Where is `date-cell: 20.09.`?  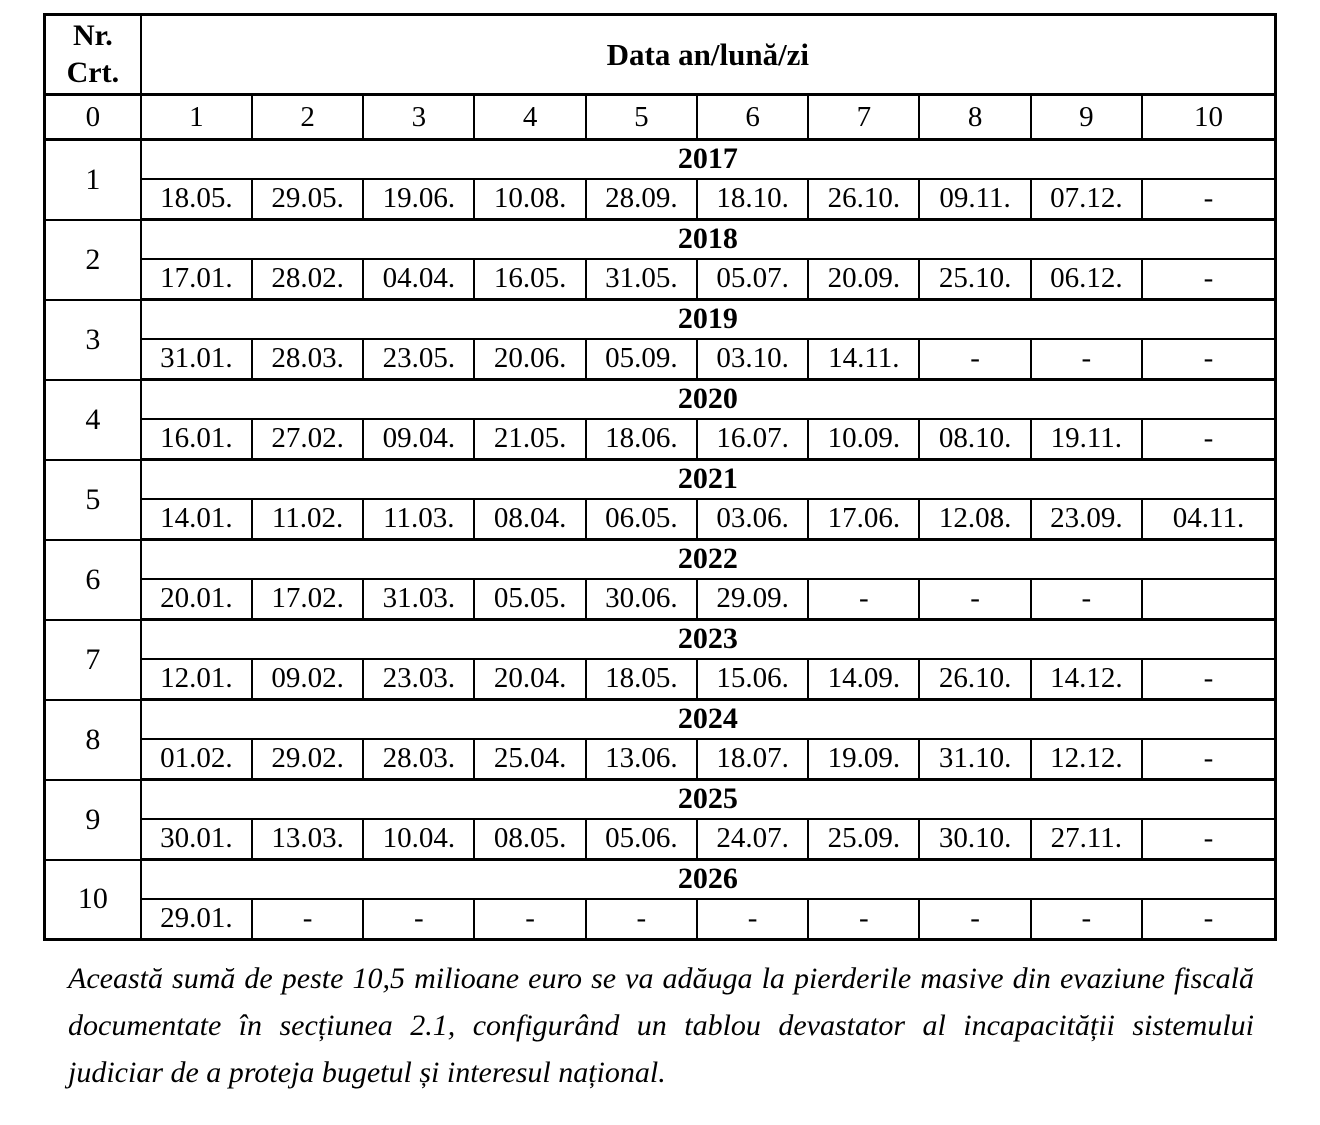 date-cell: 20.09. is located at coordinates (864, 279).